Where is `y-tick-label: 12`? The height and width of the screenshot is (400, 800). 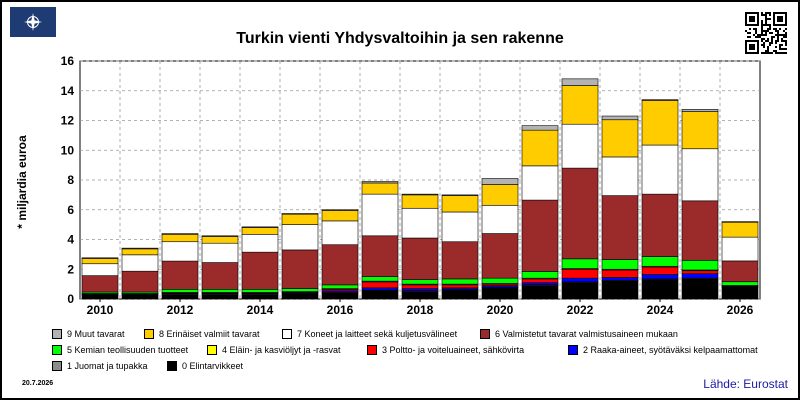 y-tick-label: 12 is located at coordinates (68, 121).